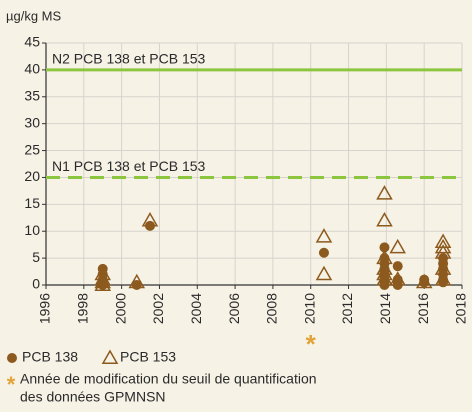 This screenshot has height=412, width=472. Describe the element at coordinates (32, 176) in the screenshot. I see `y-tick-label: 20` at that location.